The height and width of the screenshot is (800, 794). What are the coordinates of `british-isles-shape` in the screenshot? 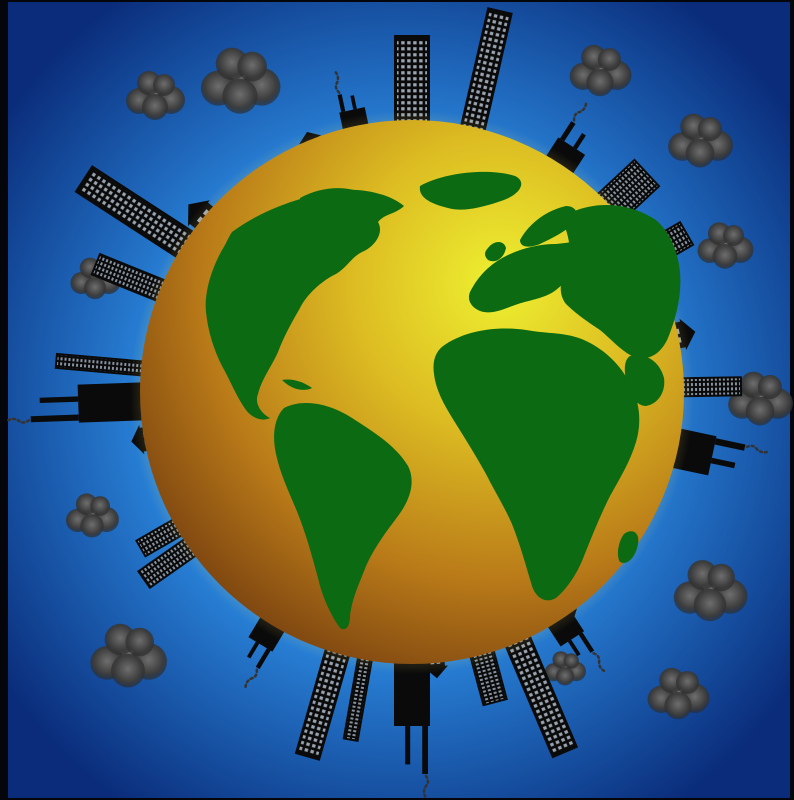 It's located at (495, 252).